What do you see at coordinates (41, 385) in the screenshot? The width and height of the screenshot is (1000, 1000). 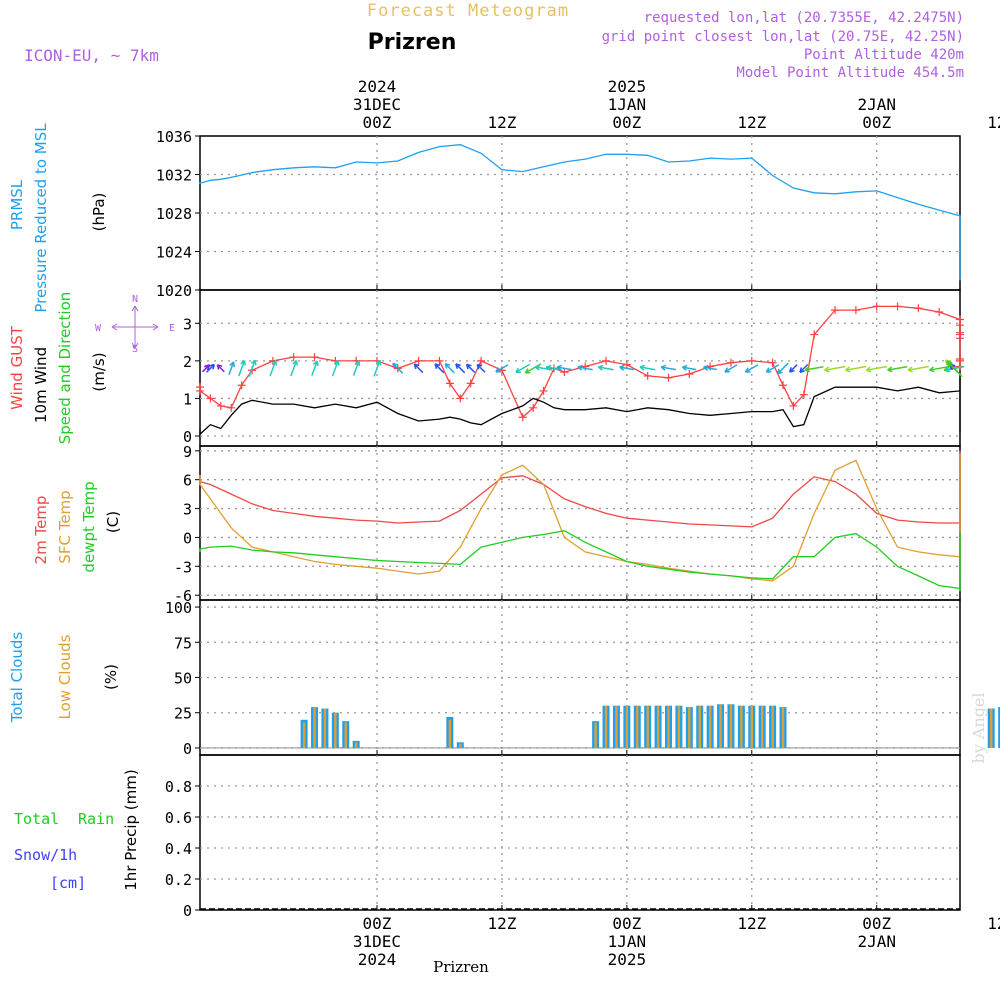 I see `wind-label: 10m Wind` at bounding box center [41, 385].